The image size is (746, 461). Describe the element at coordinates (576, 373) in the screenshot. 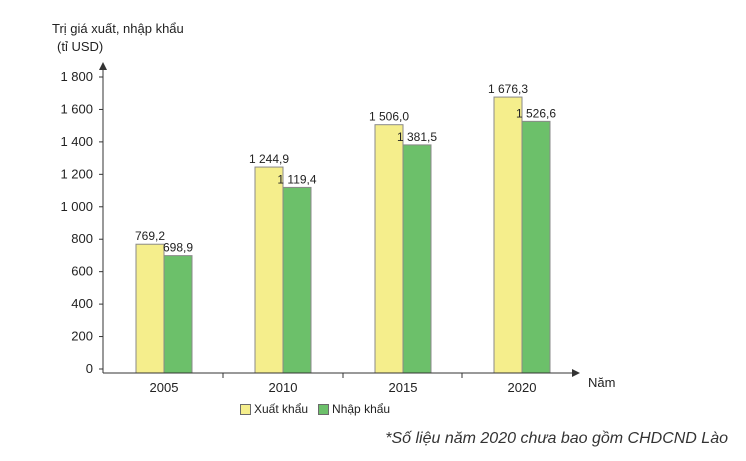

I see `x-axis-arrow` at that location.